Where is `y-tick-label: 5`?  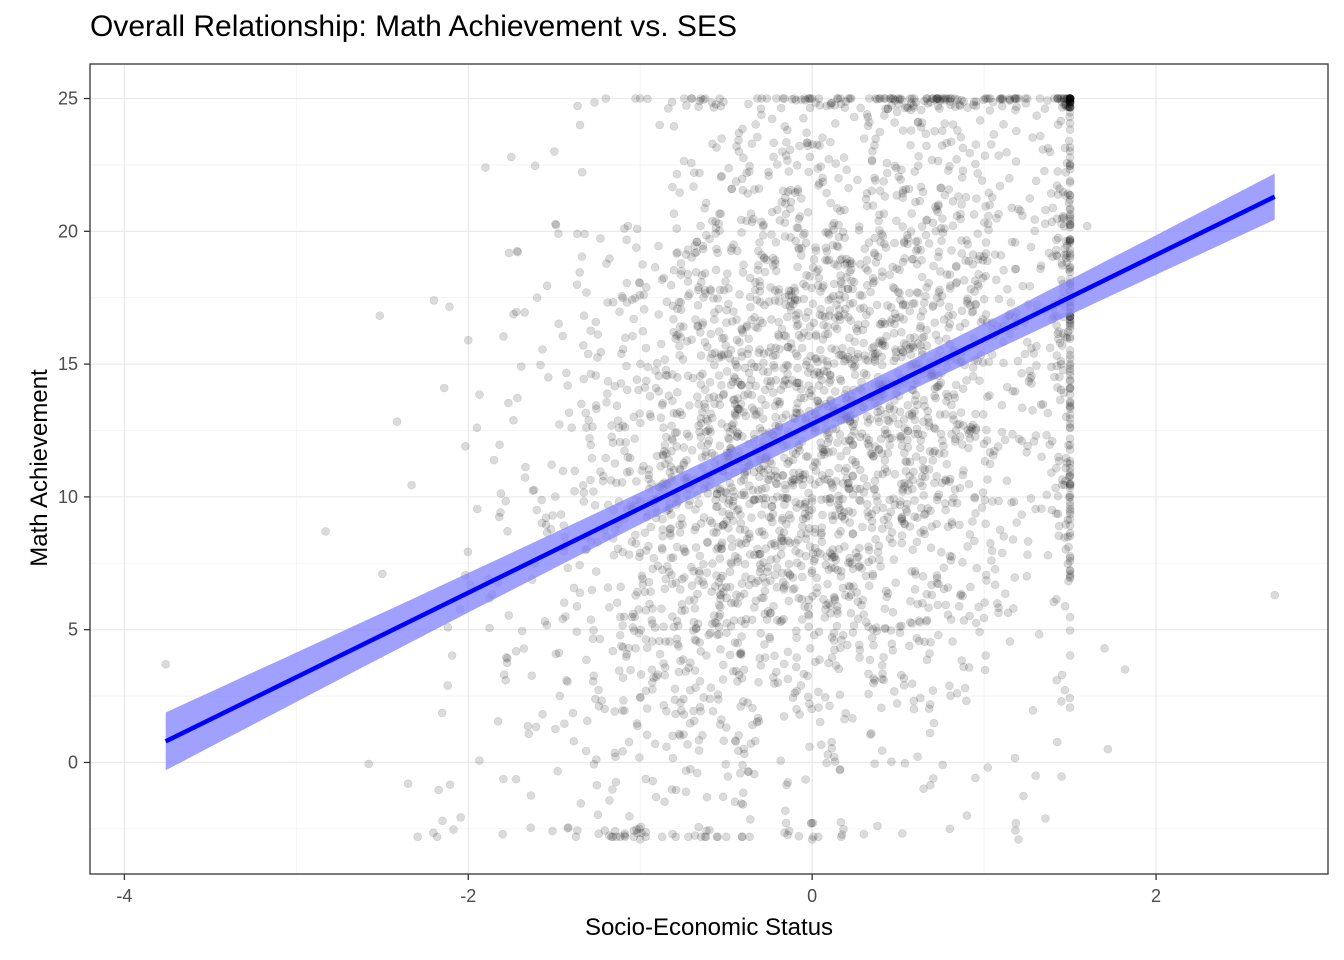
y-tick-label: 5 is located at coordinates (73, 630).